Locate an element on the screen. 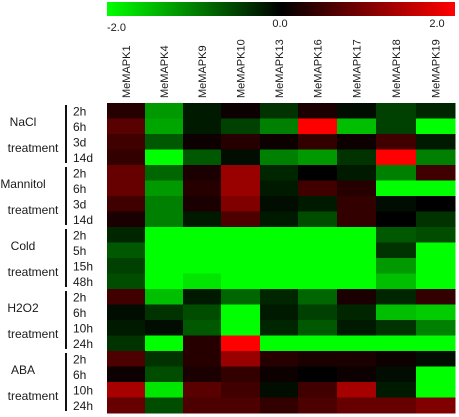  color-scale-bar is located at coordinates (281, 9).